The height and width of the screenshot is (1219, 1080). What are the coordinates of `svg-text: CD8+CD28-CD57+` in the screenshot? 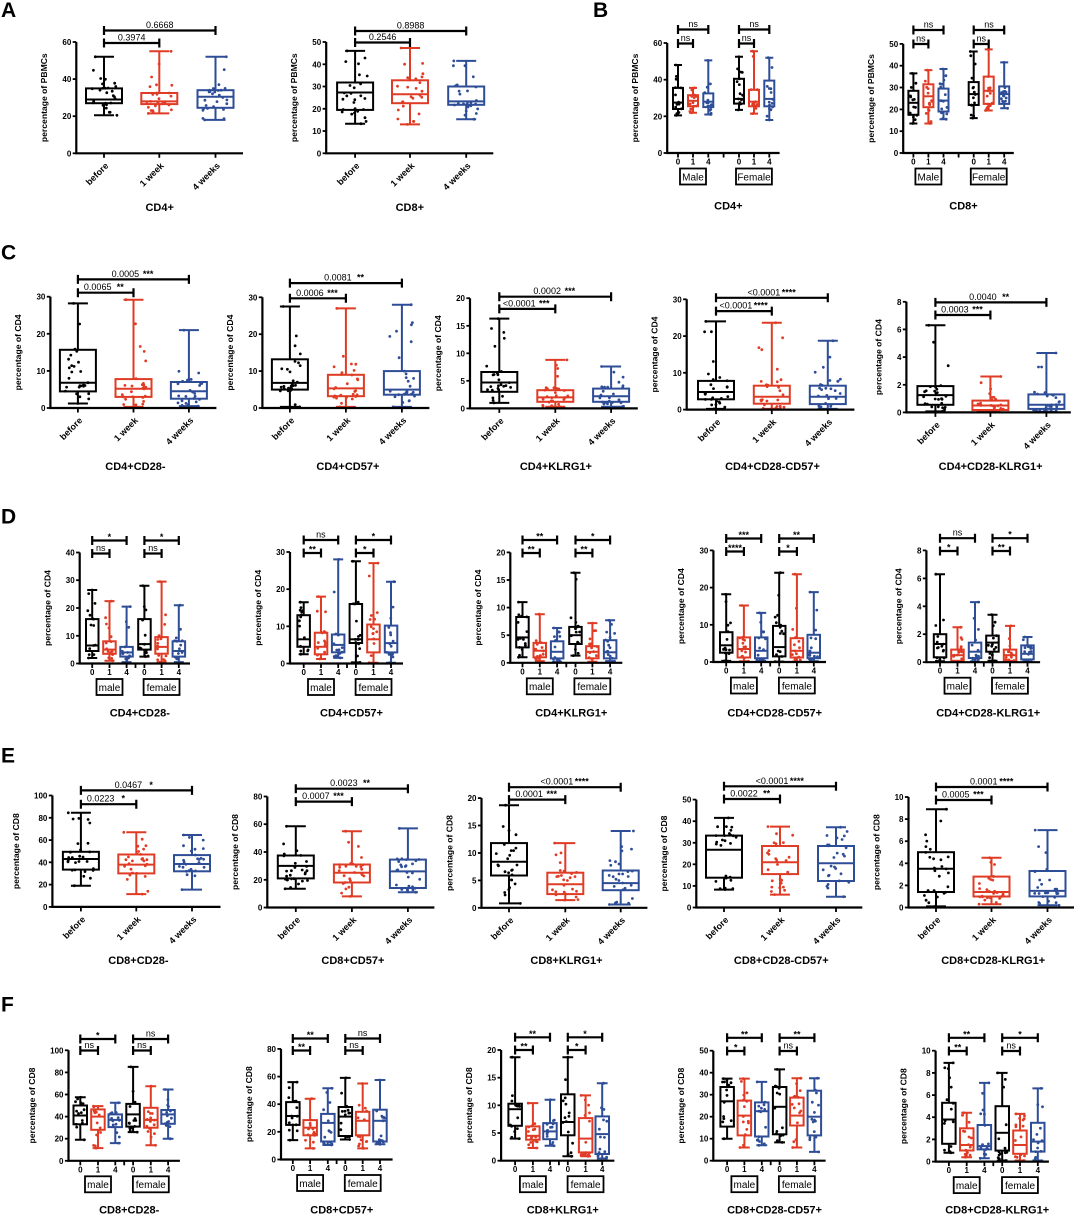 It's located at (774, 1211).